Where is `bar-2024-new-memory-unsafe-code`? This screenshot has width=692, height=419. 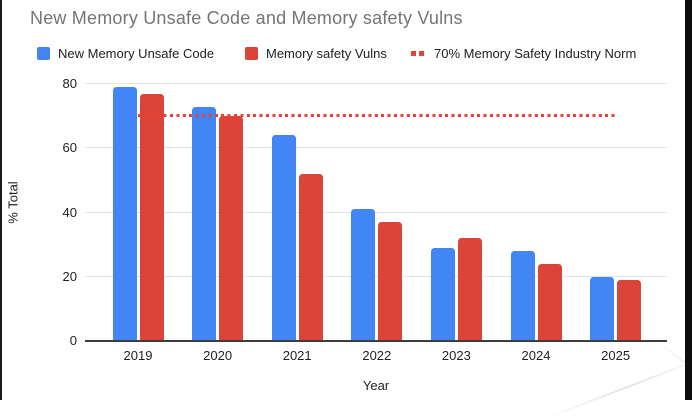
bar-2024-new-memory-unsafe-code is located at coordinates (522, 296).